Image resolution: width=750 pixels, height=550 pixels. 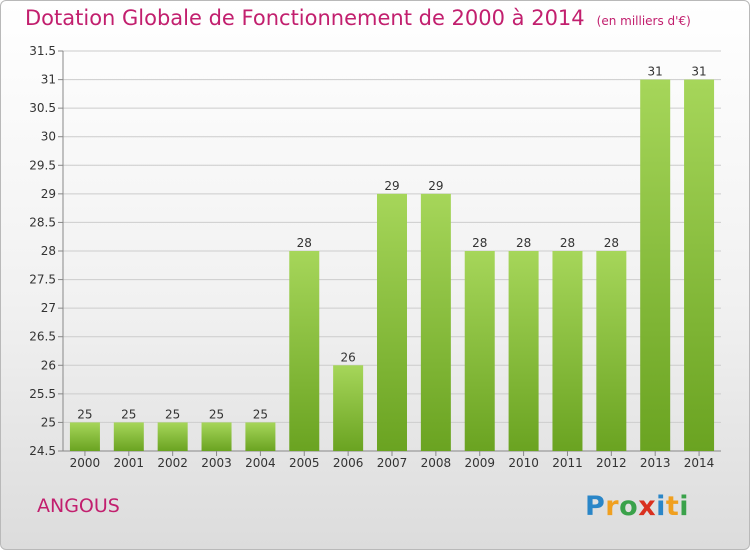 I want to click on x-tick-label: 2007, so click(x=392, y=463).